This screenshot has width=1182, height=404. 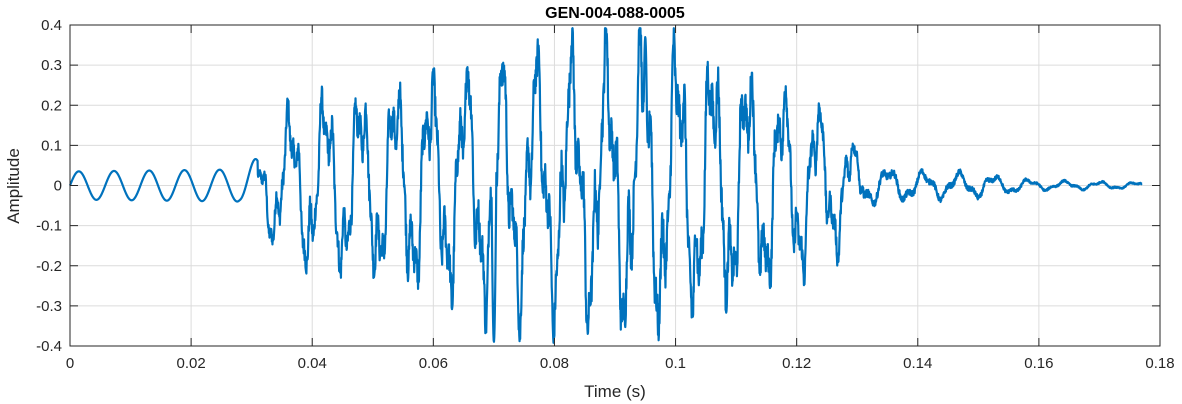 What do you see at coordinates (51, 65) in the screenshot?
I see `y-tick-label: 0.3` at bounding box center [51, 65].